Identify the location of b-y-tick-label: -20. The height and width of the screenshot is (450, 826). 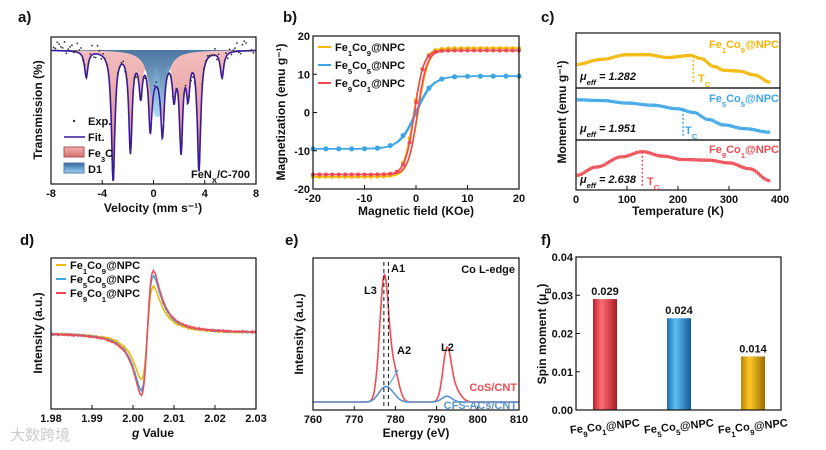
(302, 190).